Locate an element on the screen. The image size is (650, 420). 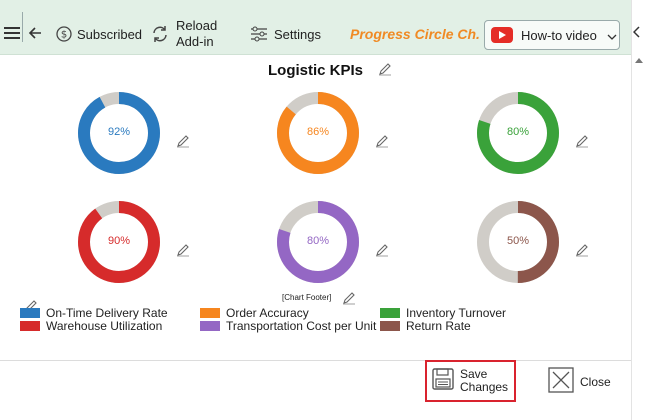
save-label-line1: Save is located at coordinates (474, 374).